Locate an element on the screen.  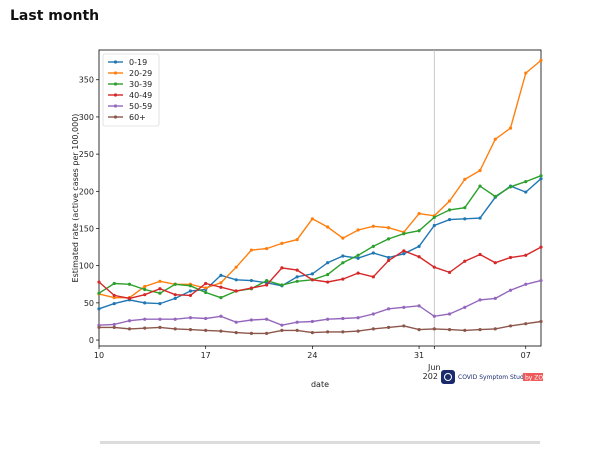
y-tick-label: 150 is located at coordinates (86, 228).